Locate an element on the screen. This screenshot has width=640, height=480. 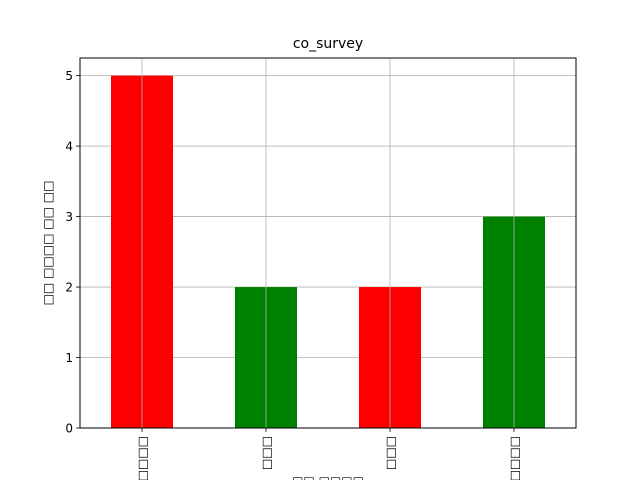
y-tick-label: 2 is located at coordinates (69, 288).